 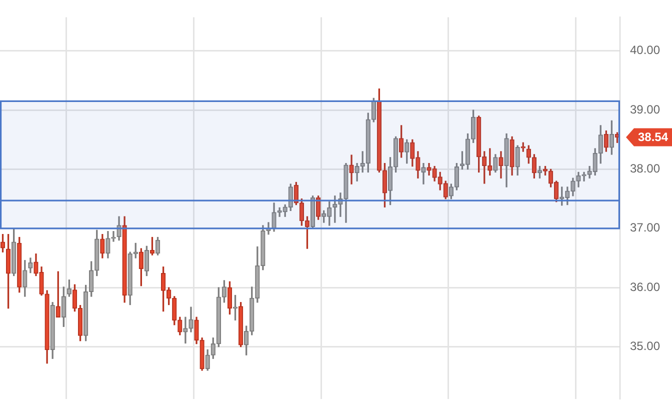 What do you see at coordinates (653, 137) in the screenshot?
I see `text: 38.54` at bounding box center [653, 137].